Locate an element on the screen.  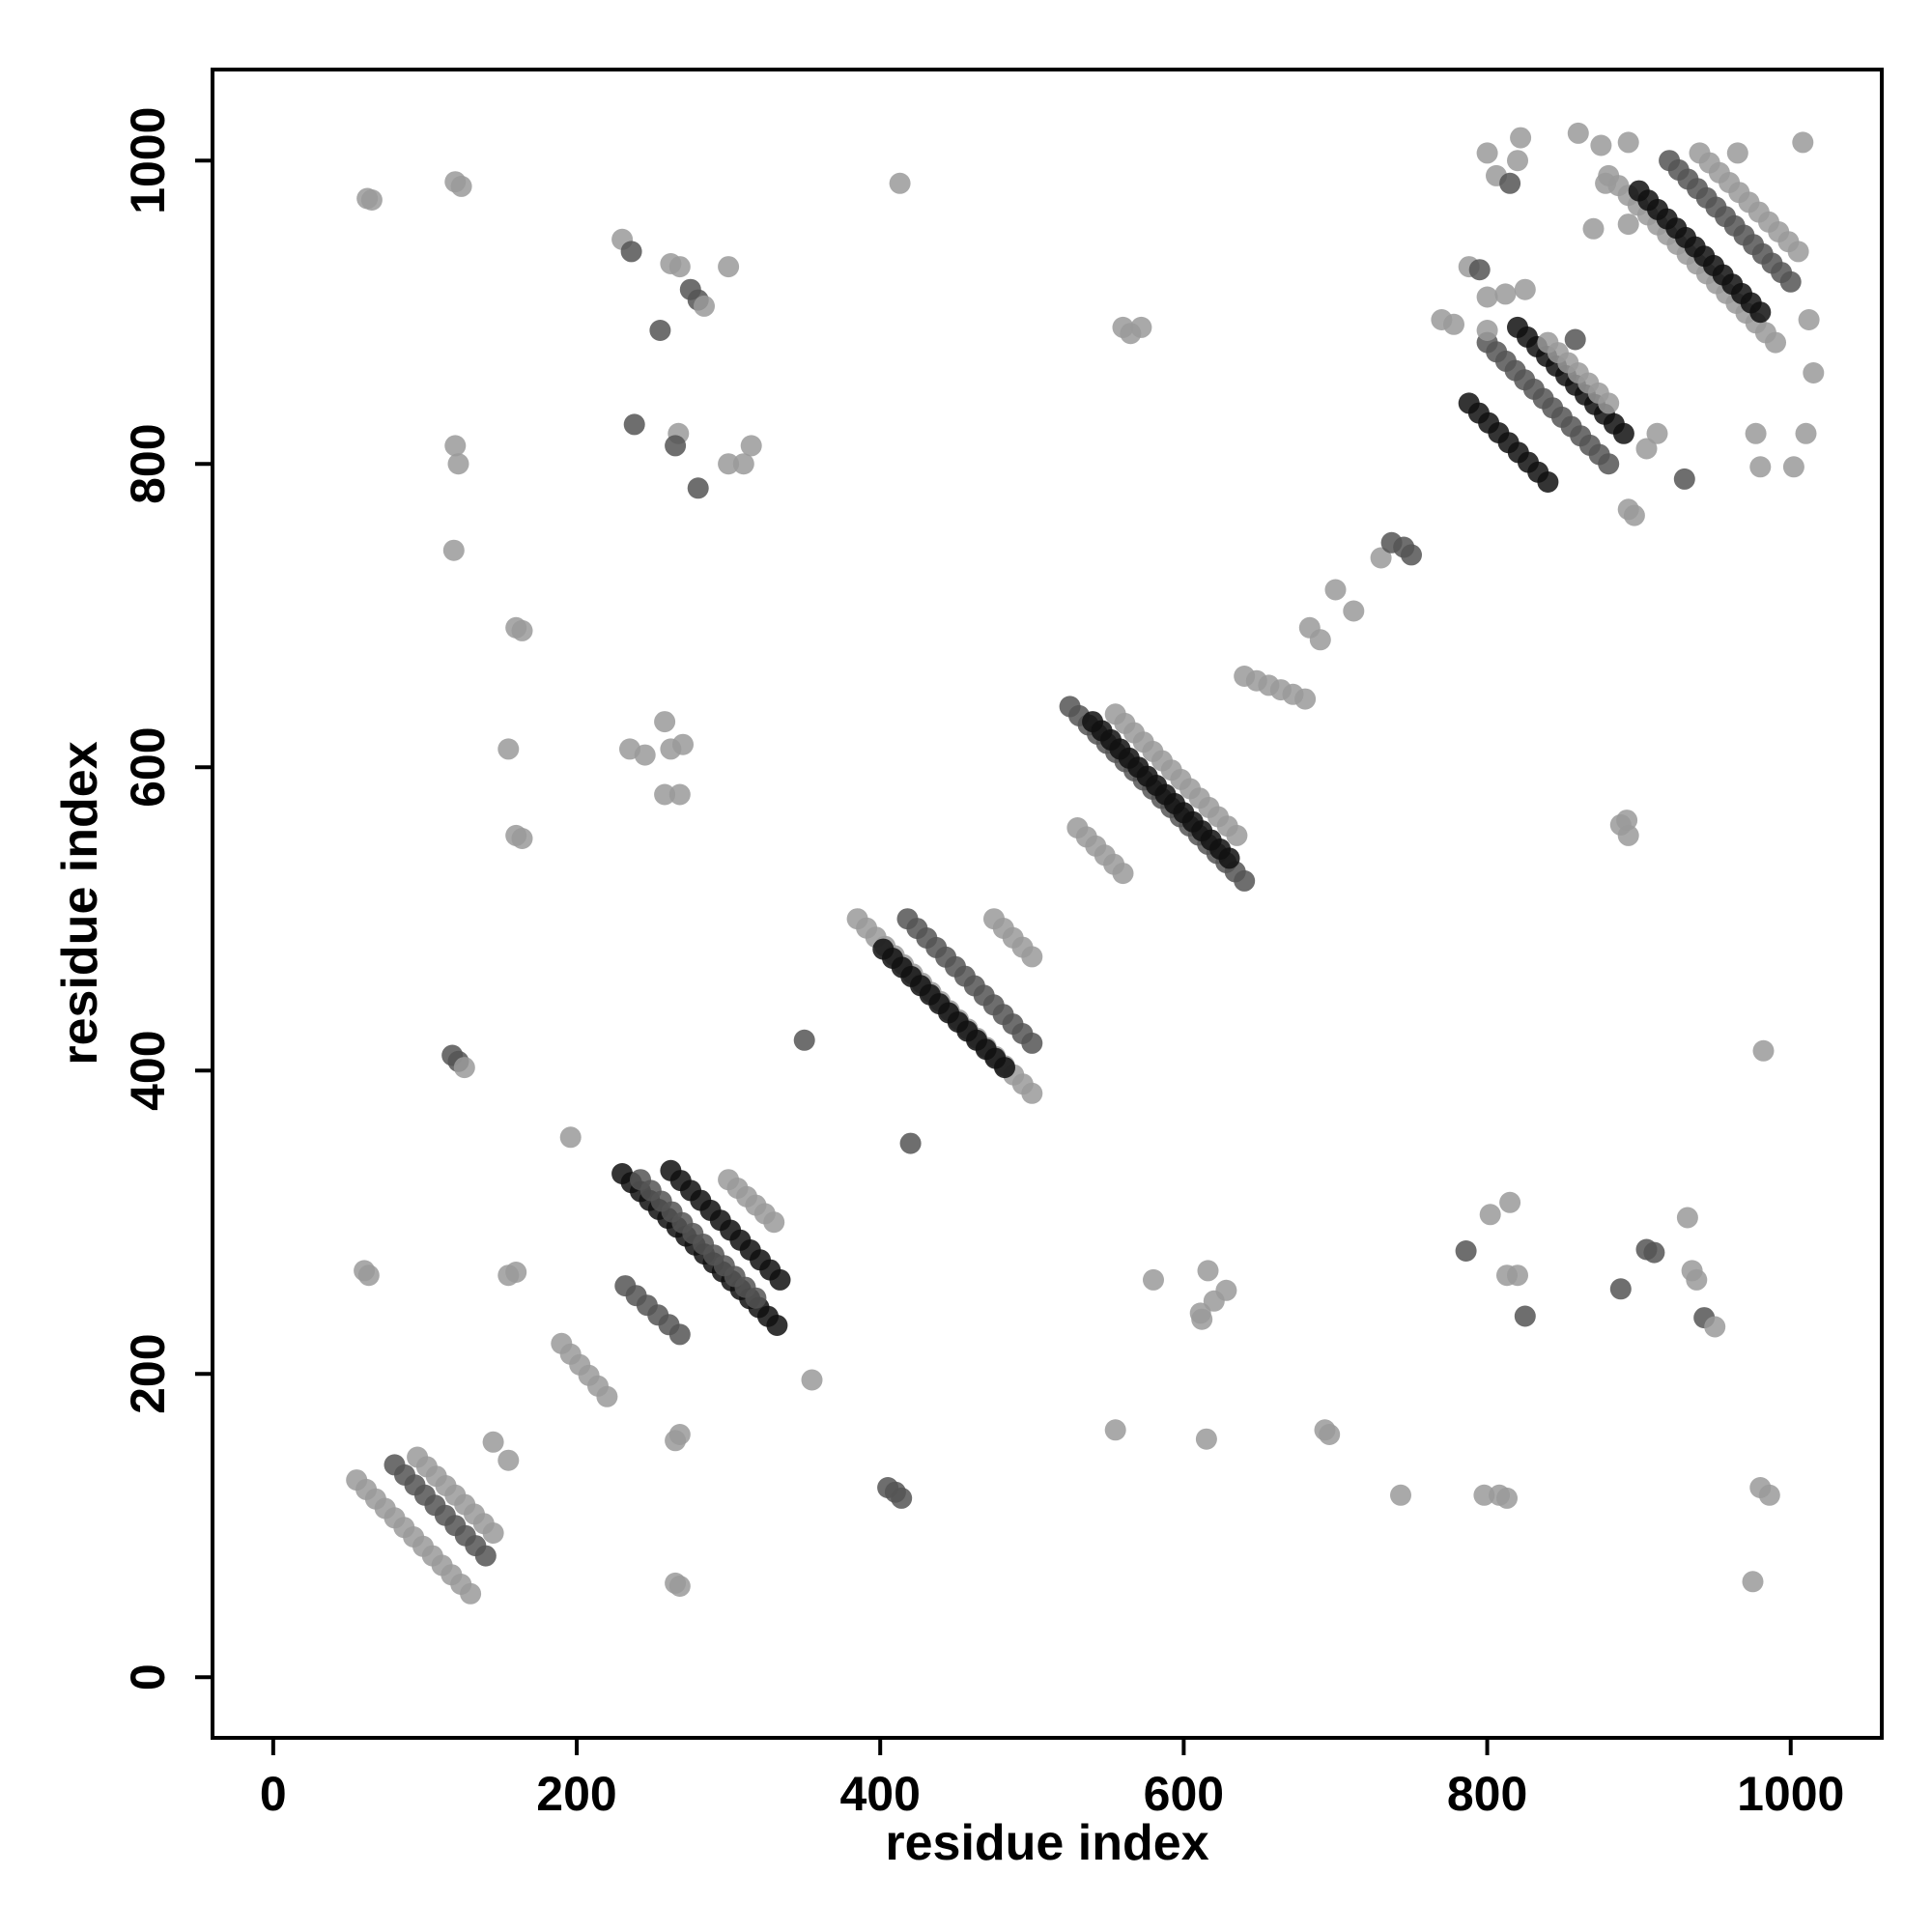
y-tick-label: 0 is located at coordinates (148, 1676).